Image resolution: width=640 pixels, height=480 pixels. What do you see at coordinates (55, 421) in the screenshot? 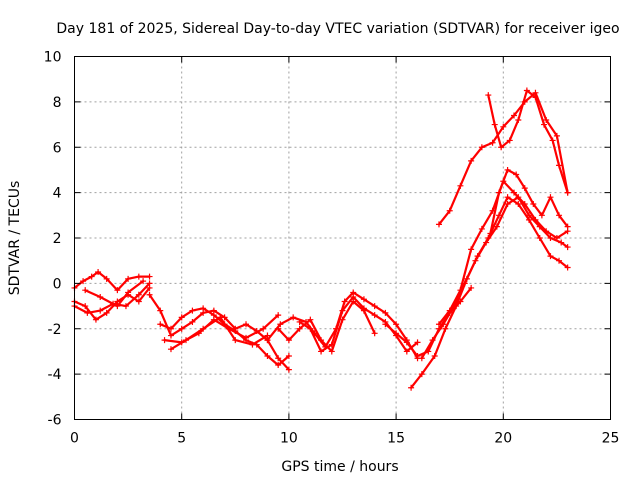
I see `y-tick-label: -6` at bounding box center [55, 421].